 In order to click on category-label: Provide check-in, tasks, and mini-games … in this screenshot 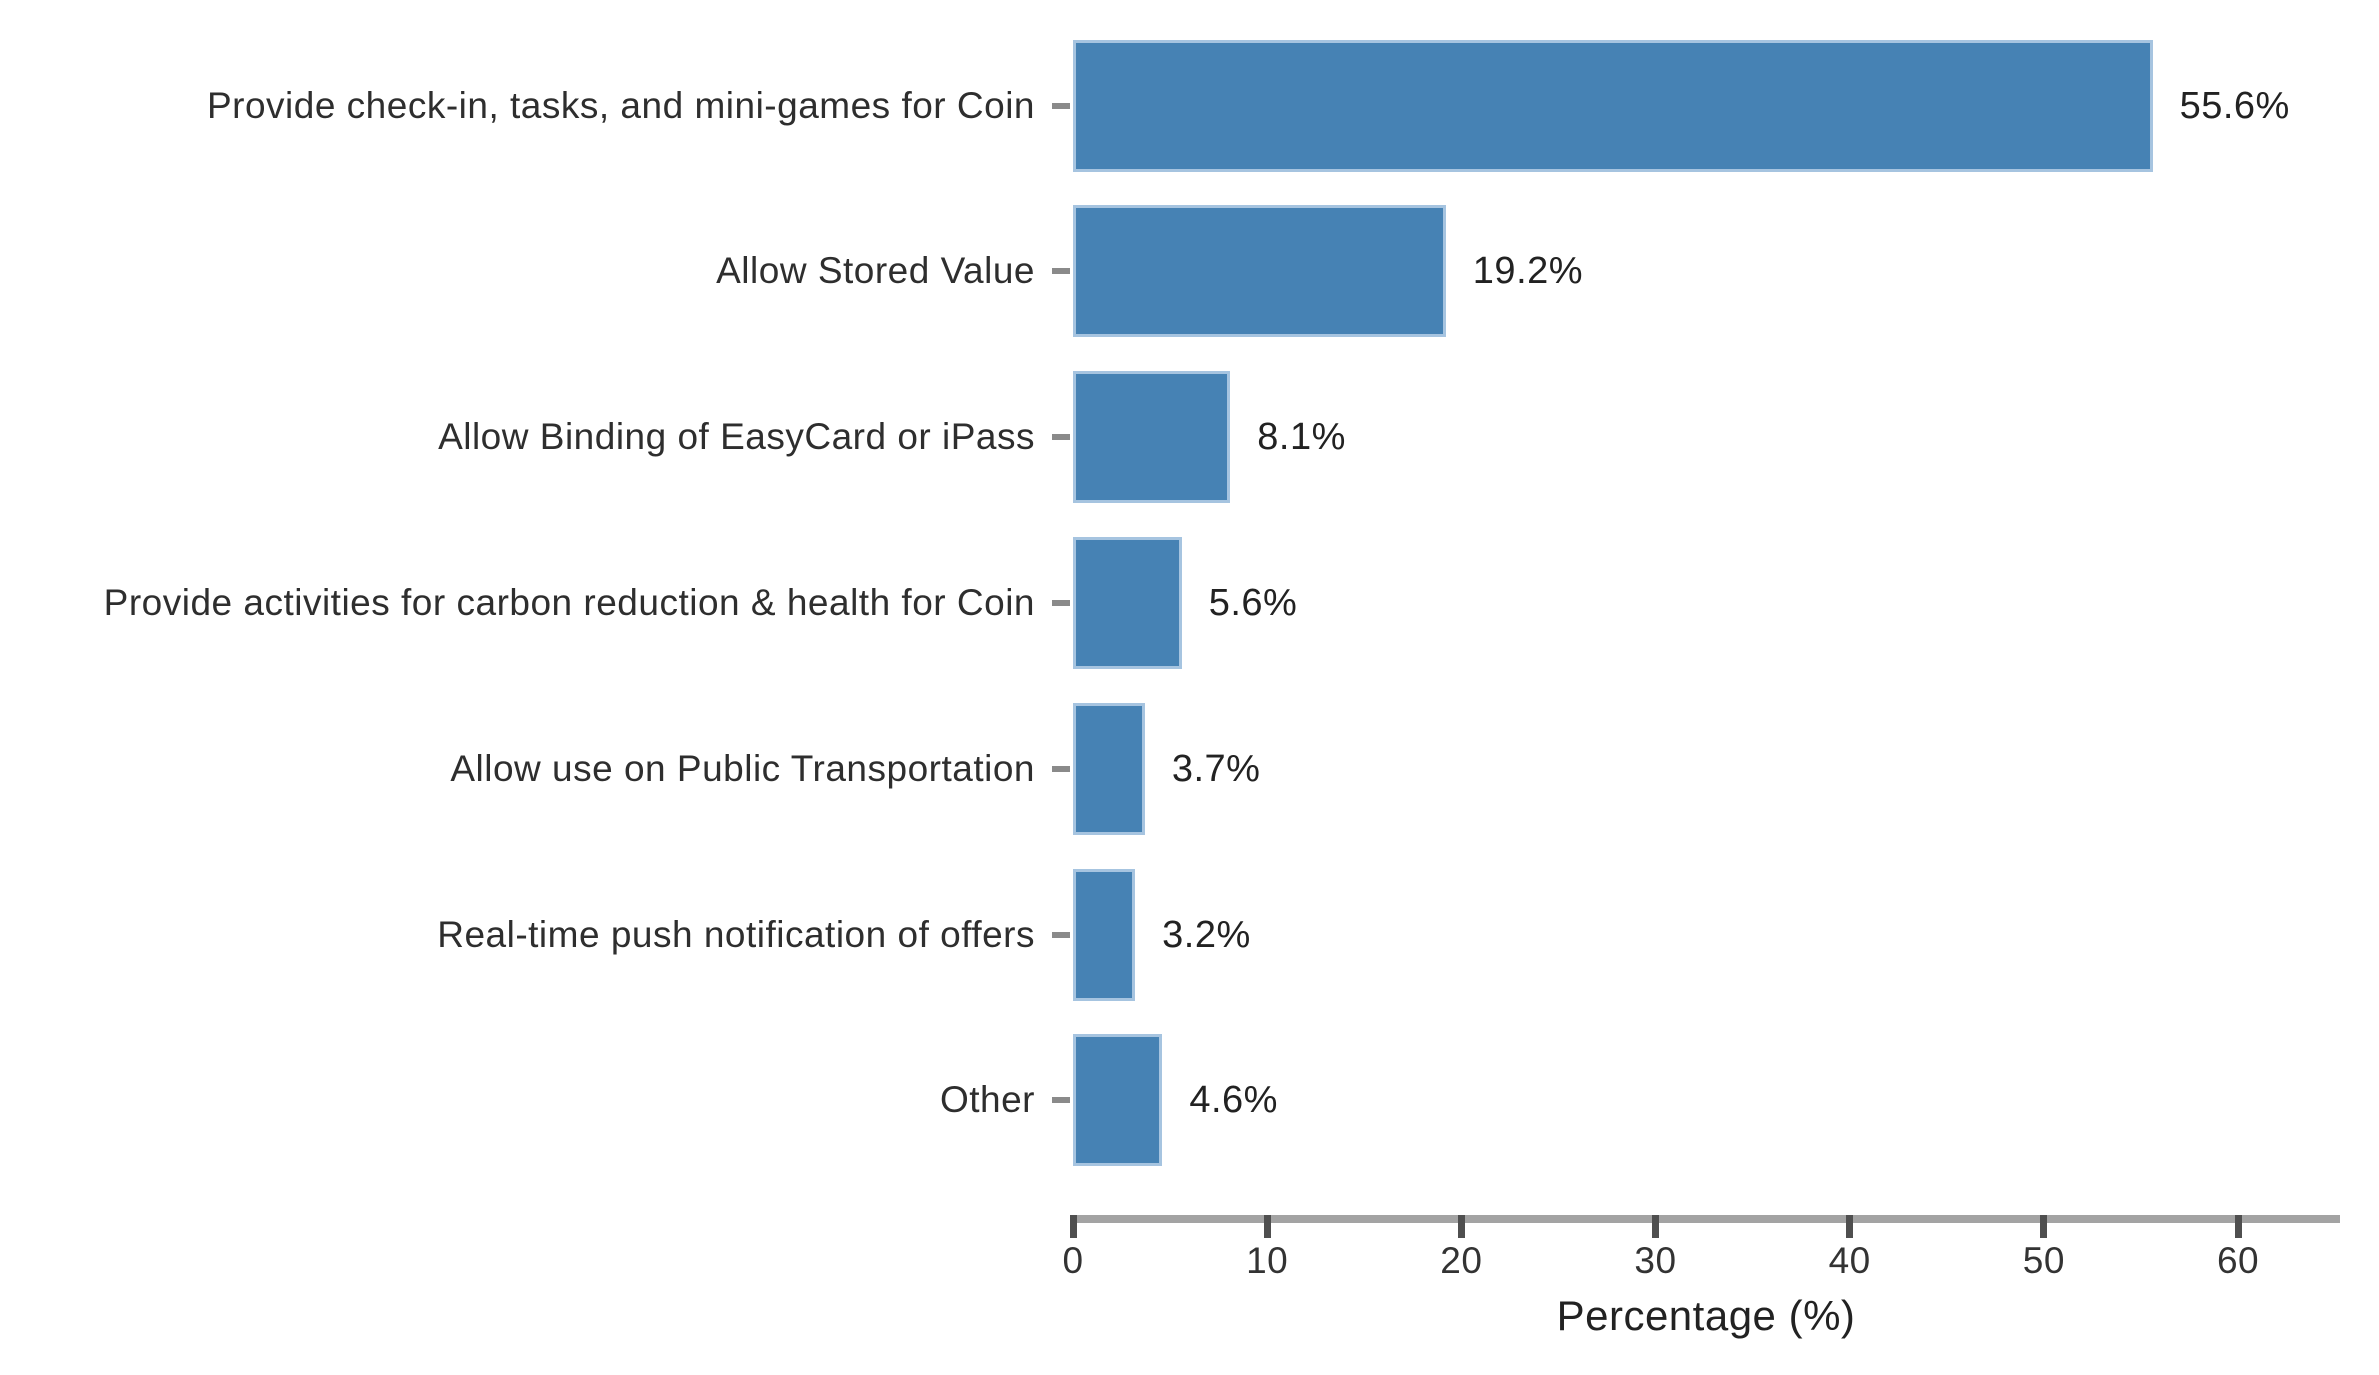, I will do `click(620, 105)`.